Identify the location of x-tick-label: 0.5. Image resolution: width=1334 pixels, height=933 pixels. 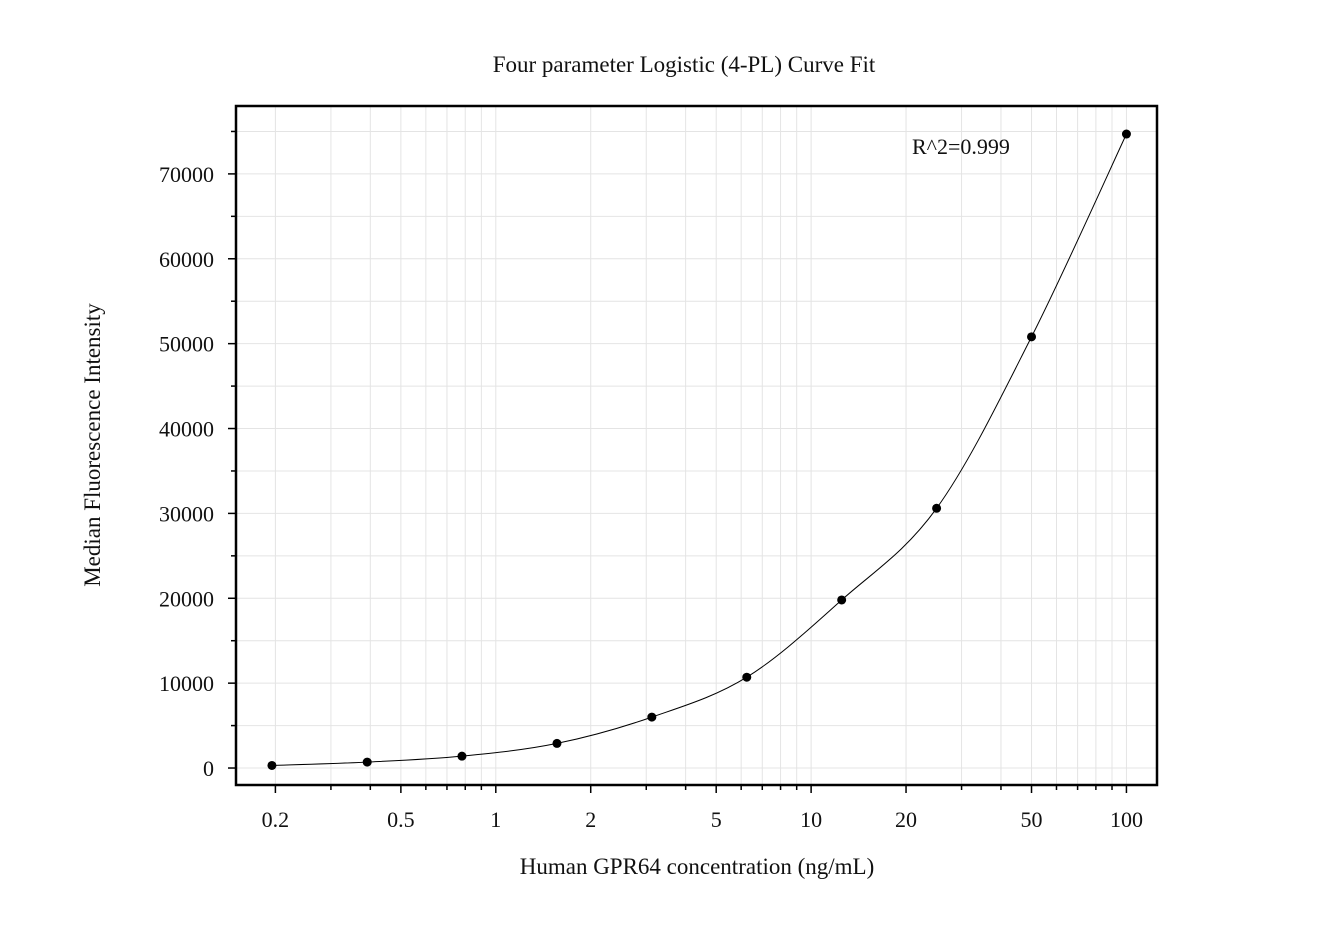
(401, 819).